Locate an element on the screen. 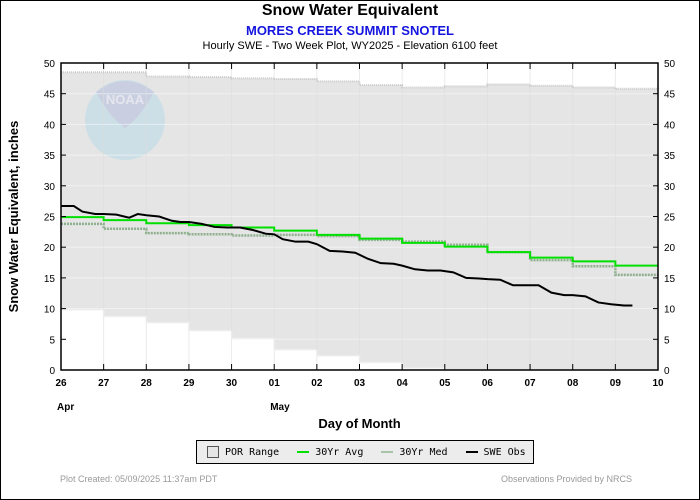  y-tick-label-right: 30 is located at coordinates (670, 187).